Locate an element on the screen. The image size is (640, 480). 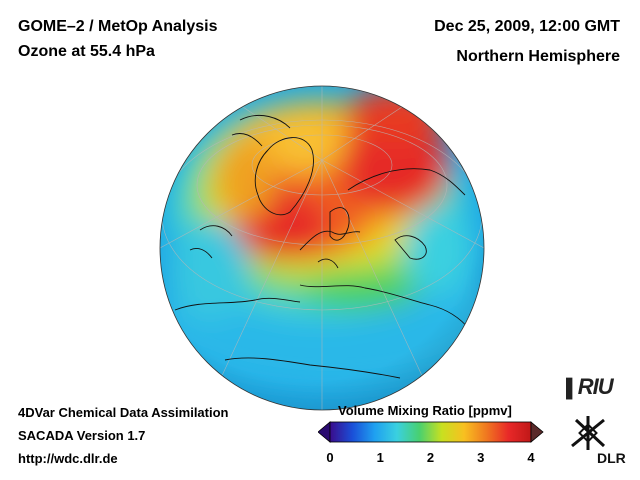
colorbar-title: Volume Mixing Ratio [ppmv] is located at coordinates (425, 410).